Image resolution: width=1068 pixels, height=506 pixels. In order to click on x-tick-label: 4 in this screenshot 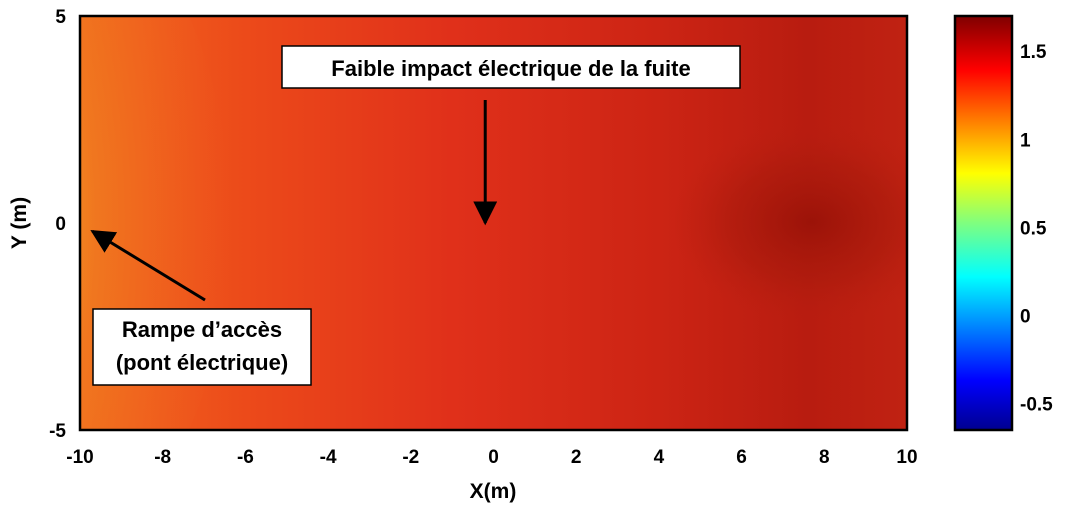, I will do `click(659, 457)`.